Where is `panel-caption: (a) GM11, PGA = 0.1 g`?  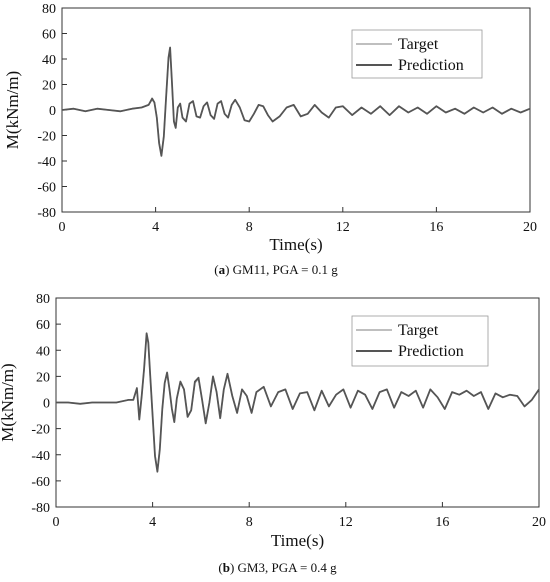
panel-caption: (a) GM11, PGA = 0.1 g is located at coordinates (276, 269).